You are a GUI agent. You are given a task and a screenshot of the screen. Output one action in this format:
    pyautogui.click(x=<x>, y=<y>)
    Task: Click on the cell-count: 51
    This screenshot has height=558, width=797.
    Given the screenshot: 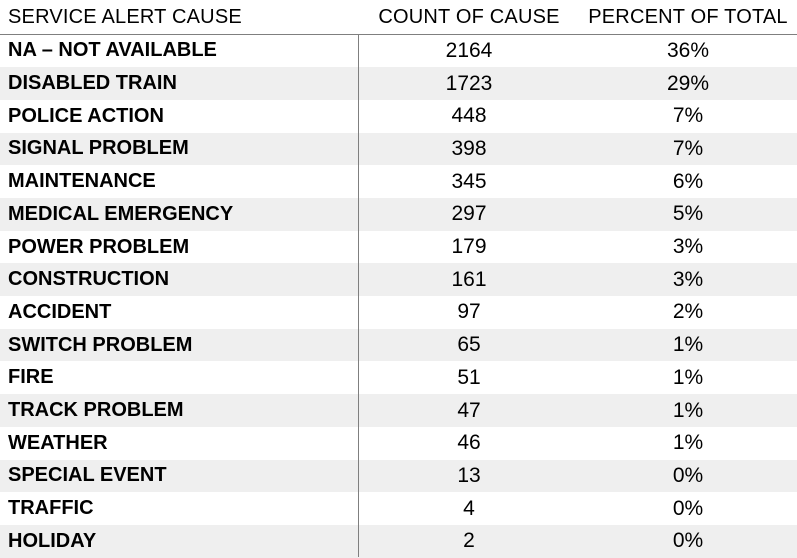 What is the action you would take?
    pyautogui.click(x=469, y=377)
    